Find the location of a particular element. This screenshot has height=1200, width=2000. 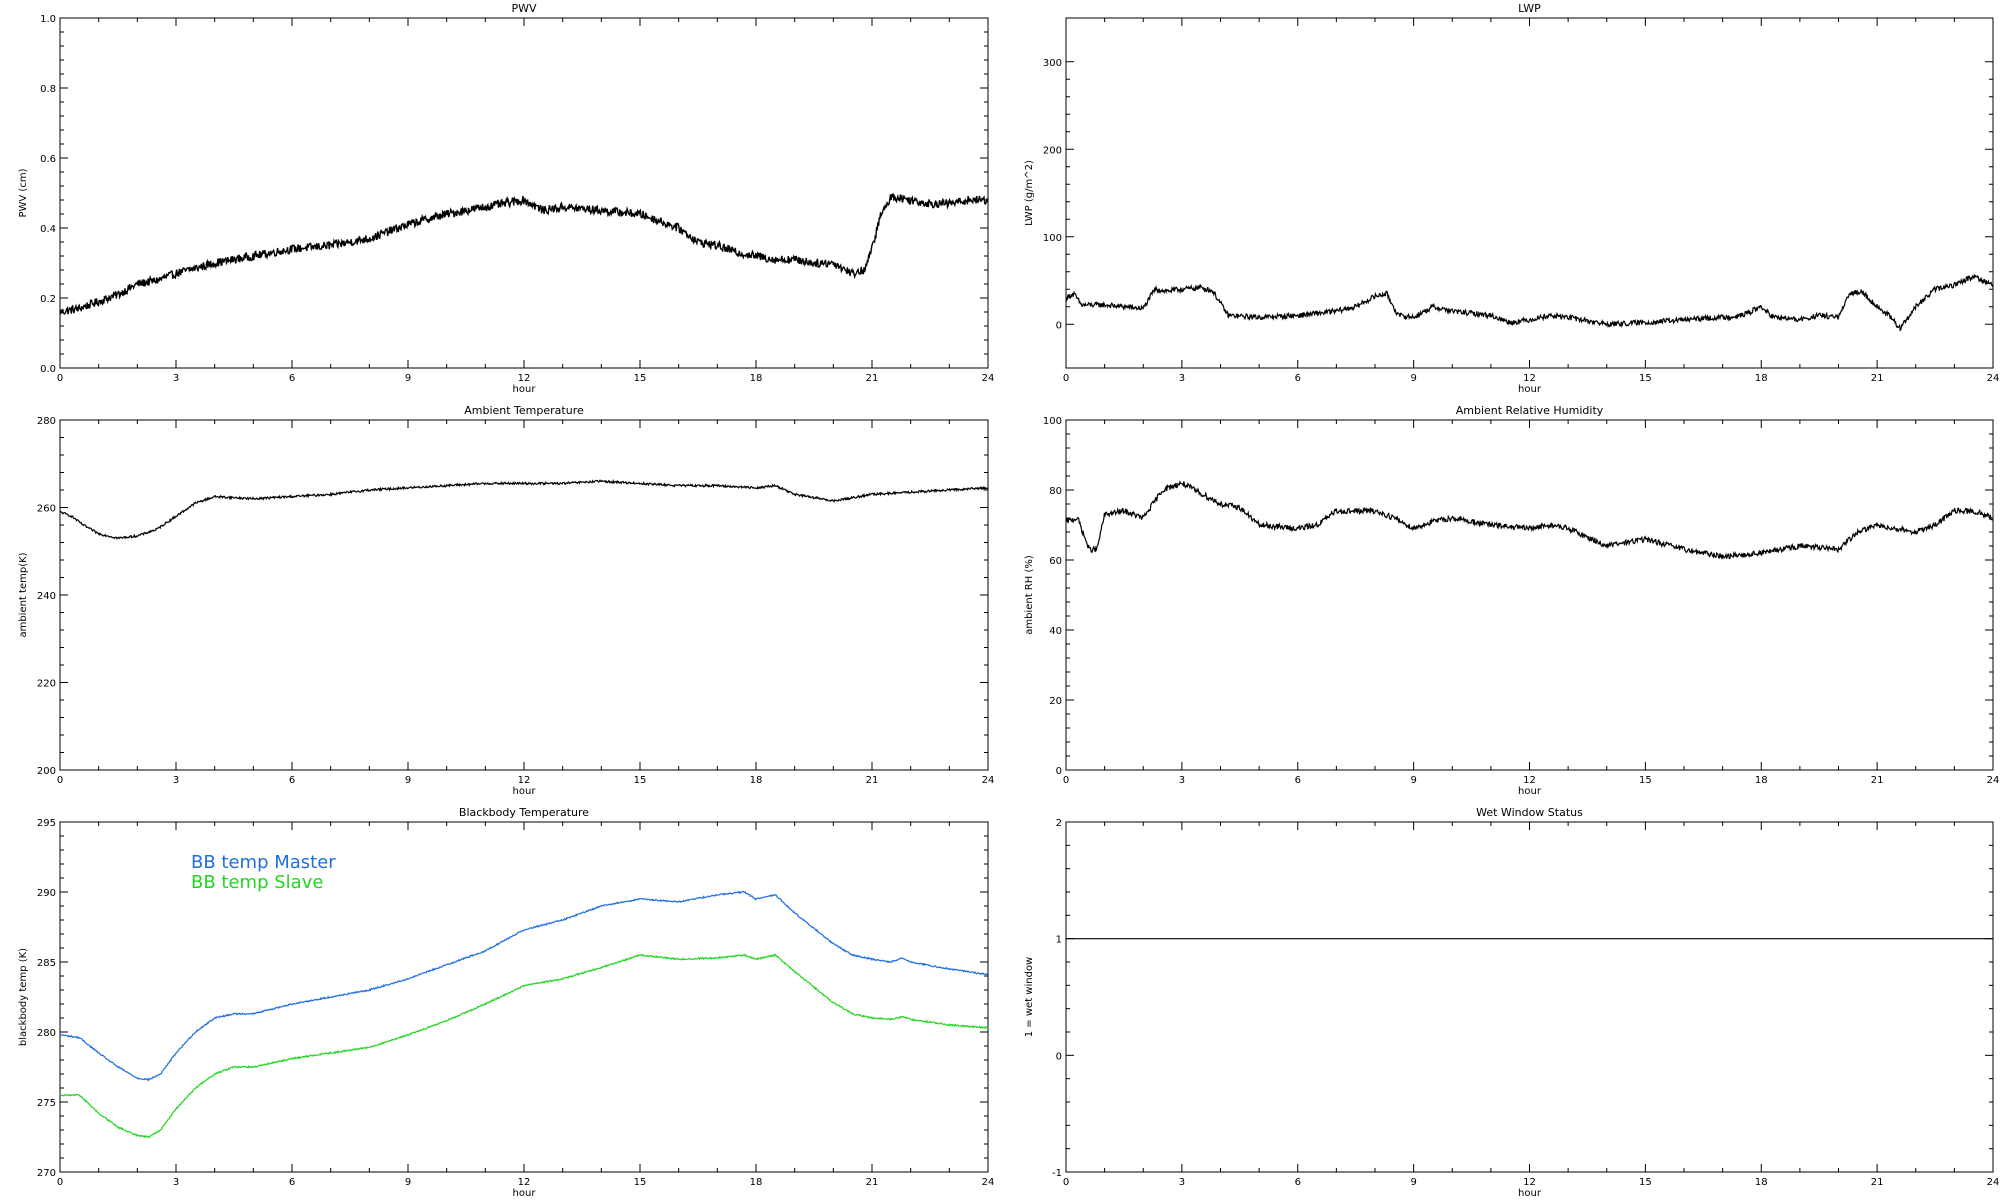

y-tick-label: 1.0 is located at coordinates (48, 19).